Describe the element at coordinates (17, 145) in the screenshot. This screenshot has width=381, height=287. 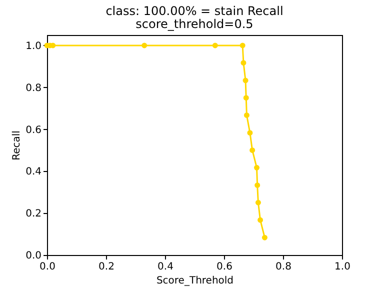
I see `y-axis-title: Recall` at that location.